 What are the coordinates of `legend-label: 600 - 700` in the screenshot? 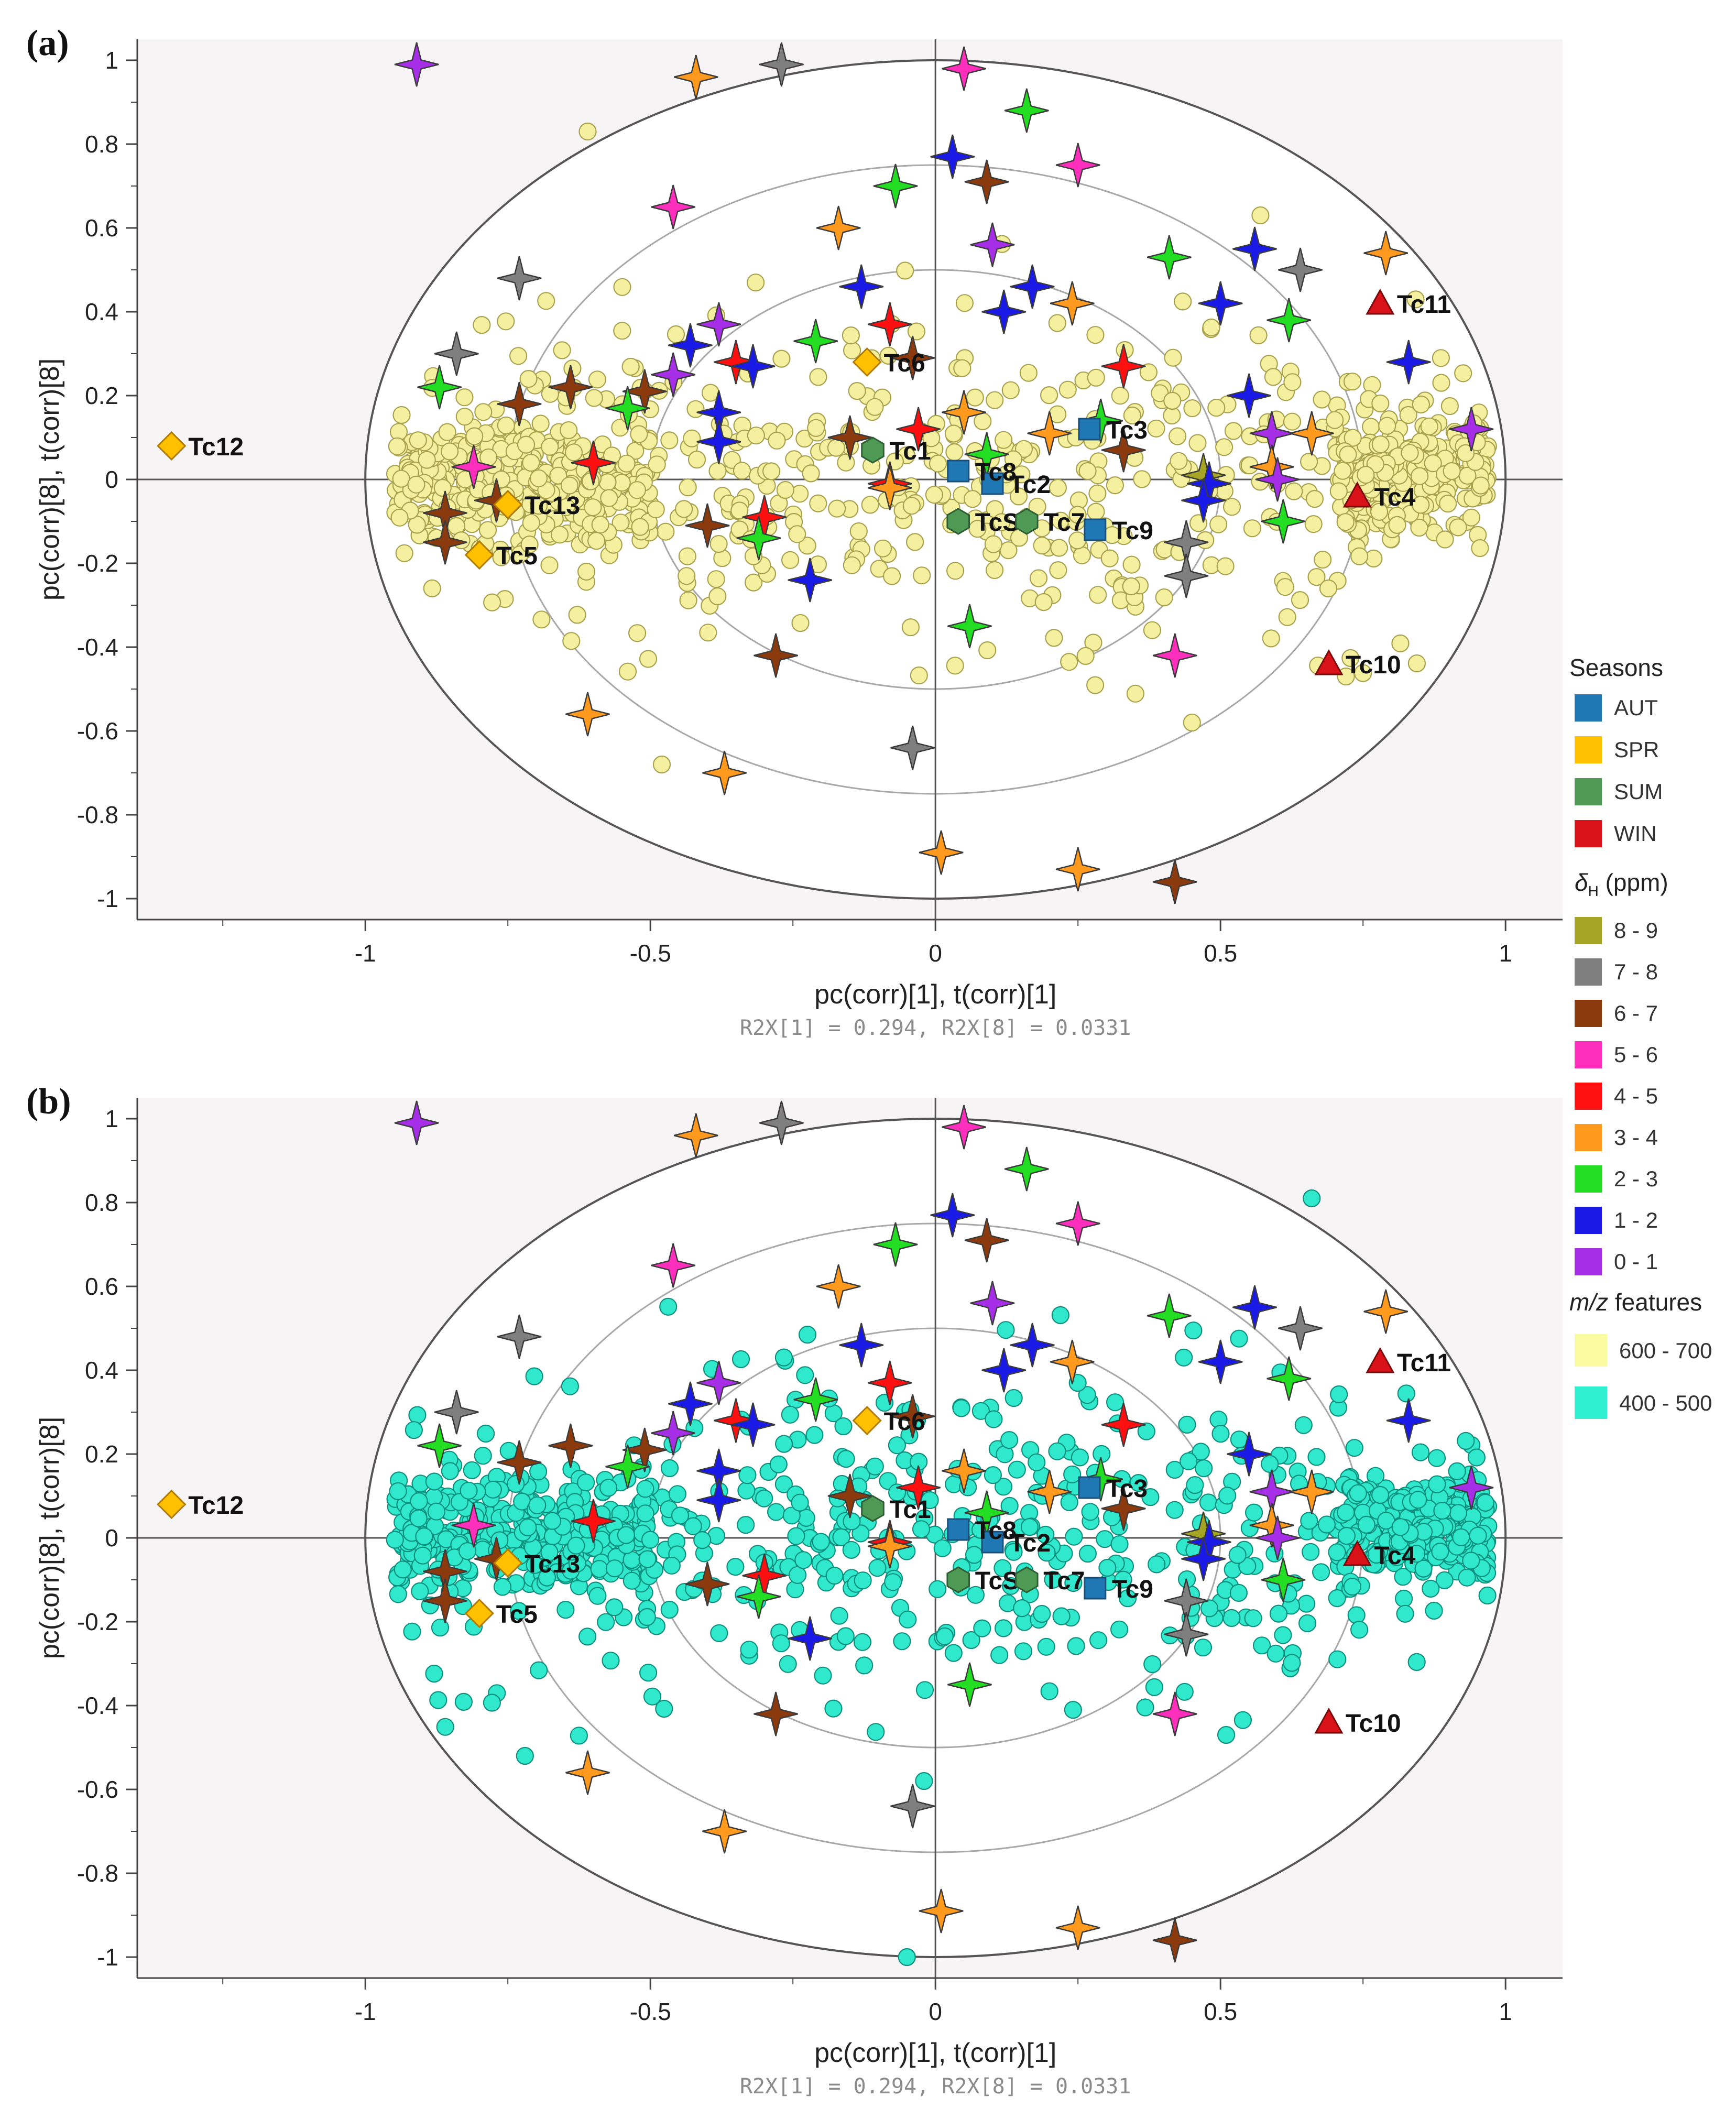 It's located at (1665, 1350).